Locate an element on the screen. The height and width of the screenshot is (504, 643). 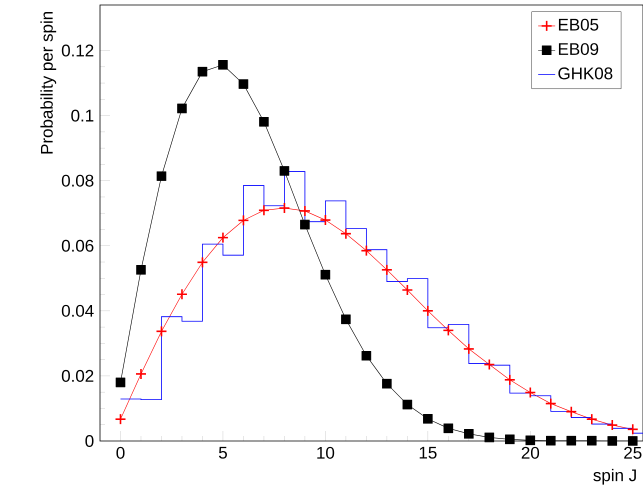
x-tick-label: 20 is located at coordinates (531, 452).